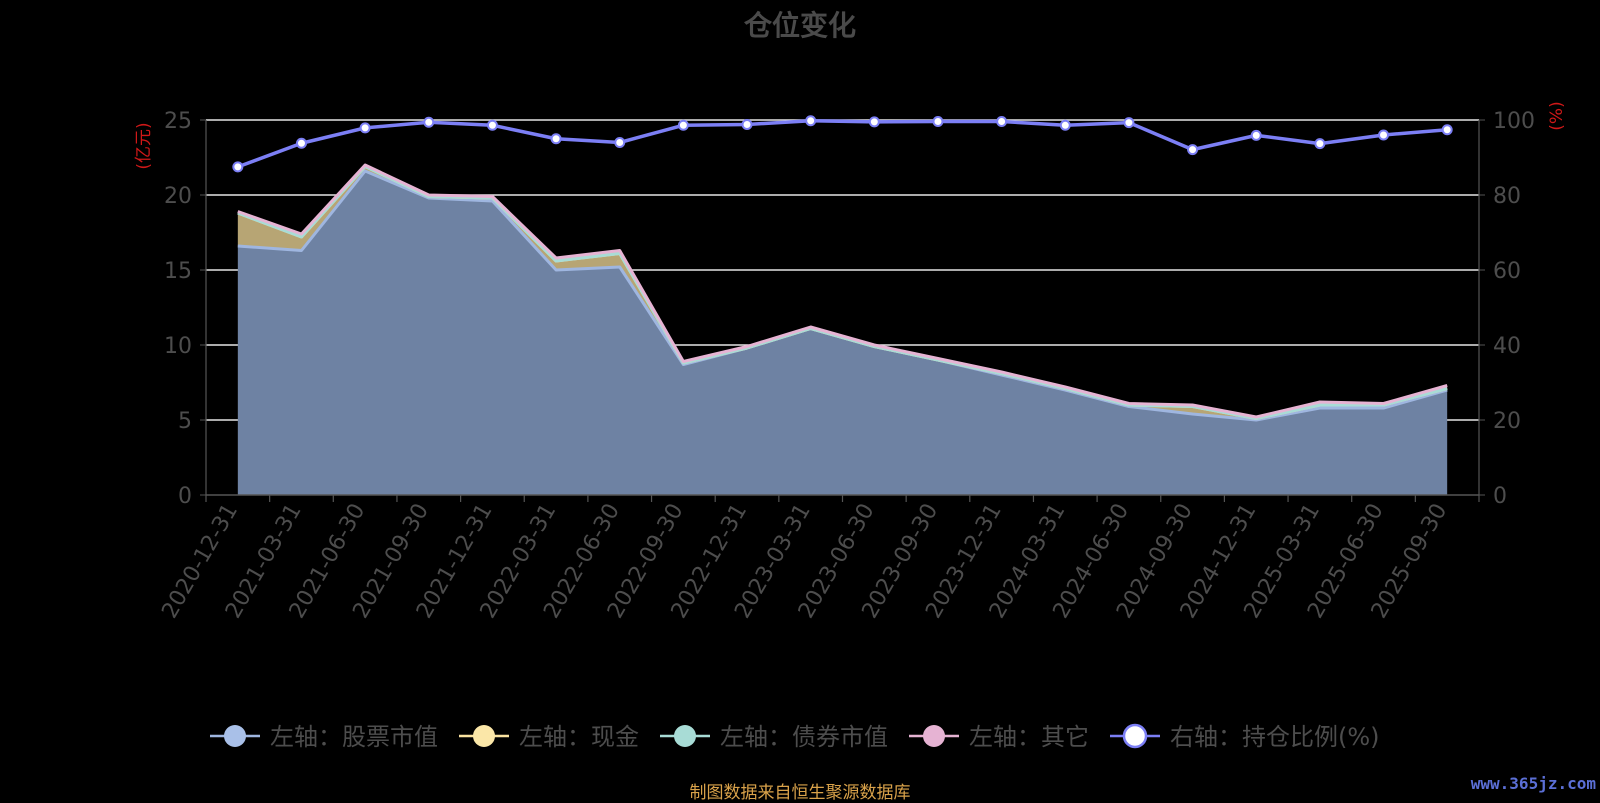 The image size is (1600, 803). What do you see at coordinates (1514, 121) in the screenshot?
I see `y-tick-label-right: 100` at bounding box center [1514, 121].